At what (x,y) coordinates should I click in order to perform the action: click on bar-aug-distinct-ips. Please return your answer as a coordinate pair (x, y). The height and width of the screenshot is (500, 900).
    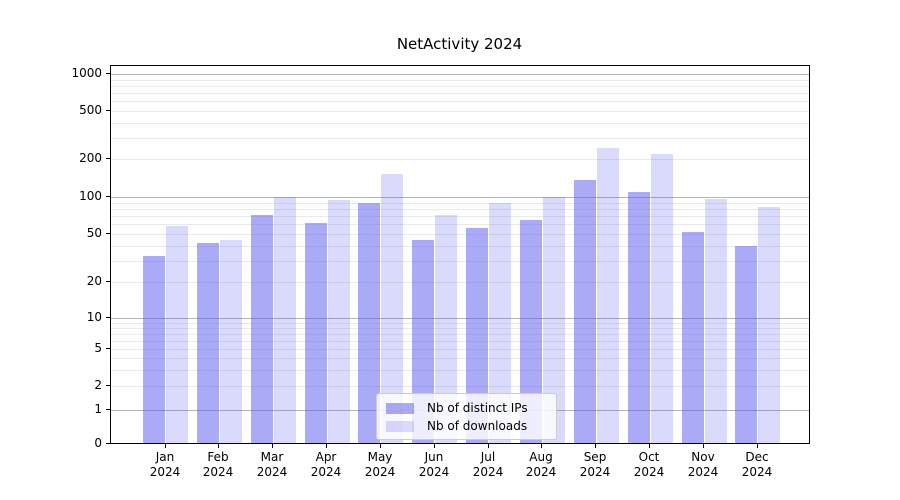
    Looking at the image, I should click on (531, 331).